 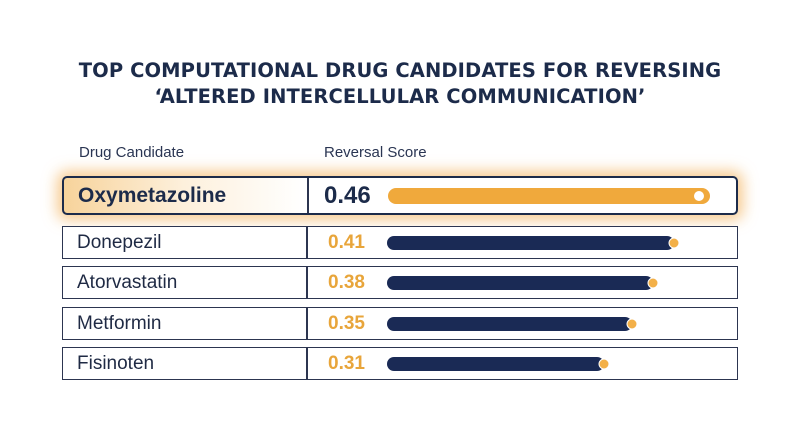 I want to click on table-row-highlighted: Oxymetazoline 0.46, so click(x=400, y=195).